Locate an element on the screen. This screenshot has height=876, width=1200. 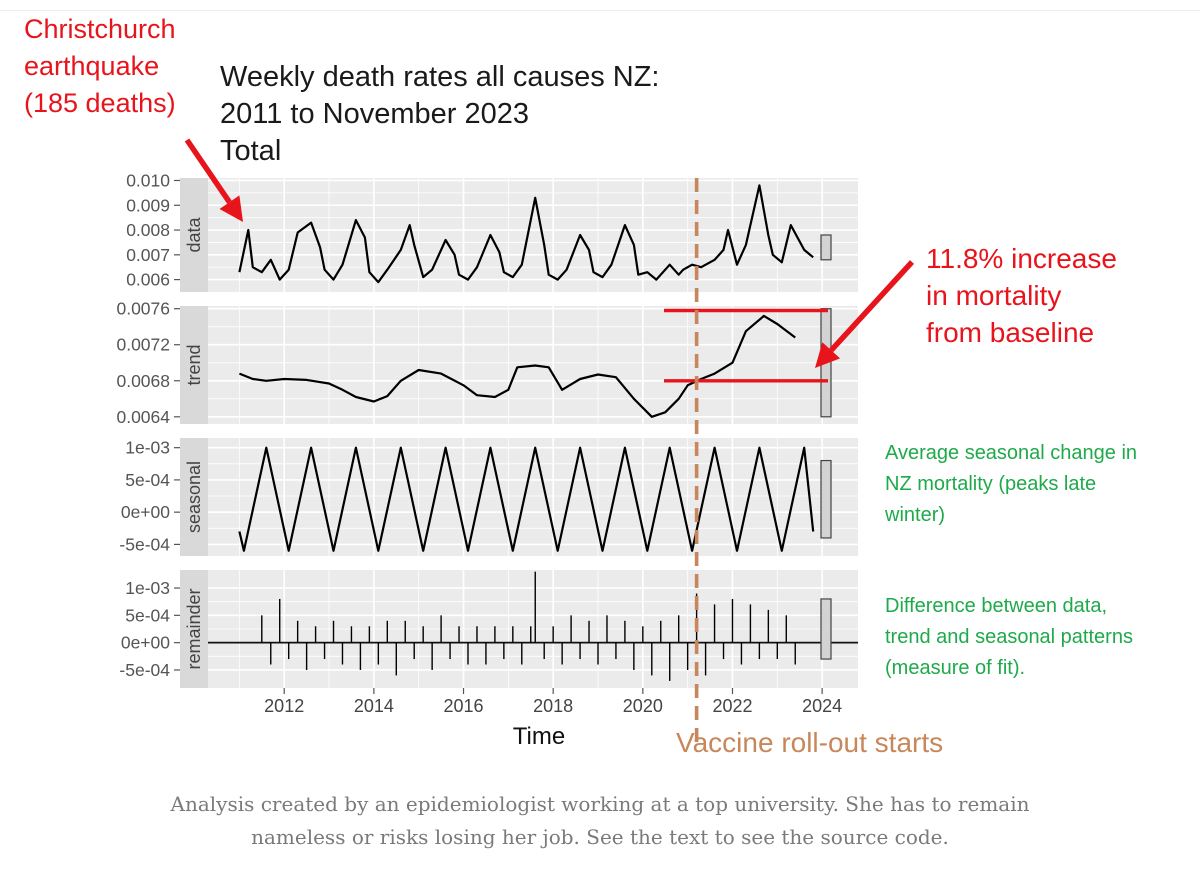
panel-trend: trend 0.0064 0.0068 0.0072 0.0076 is located at coordinates (487, 363).